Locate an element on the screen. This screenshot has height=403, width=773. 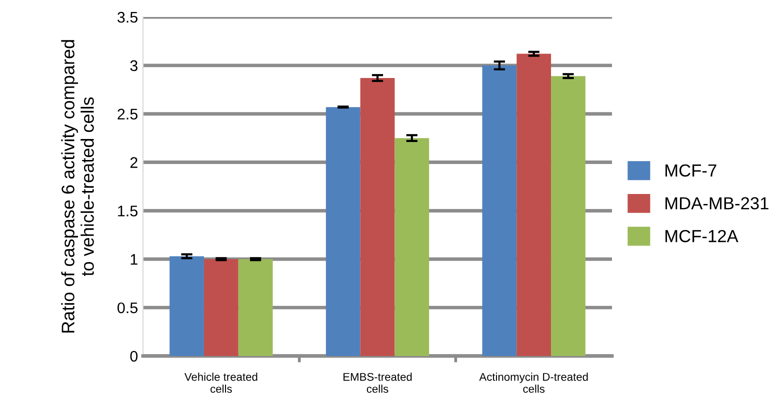
y-tick-label: 3.5 is located at coordinates (127, 17).